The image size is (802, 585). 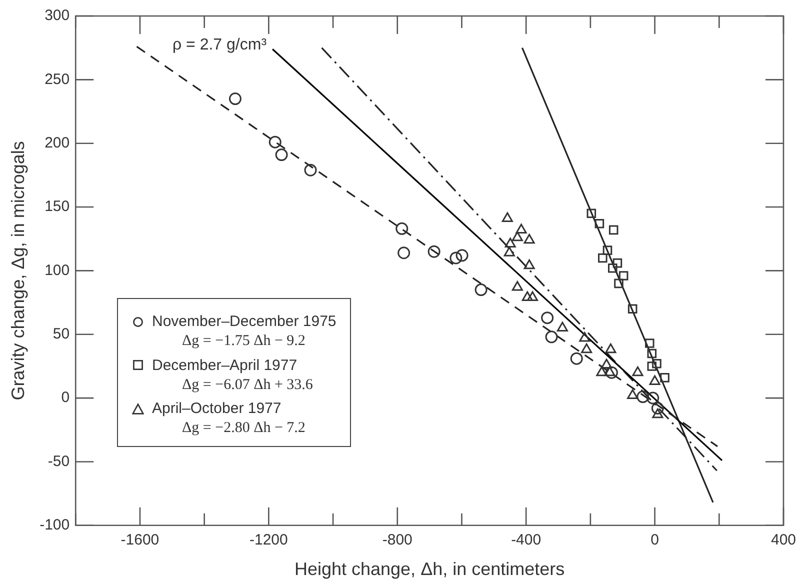 What do you see at coordinates (526, 540) in the screenshot?
I see `x-tick-label: -400` at bounding box center [526, 540].